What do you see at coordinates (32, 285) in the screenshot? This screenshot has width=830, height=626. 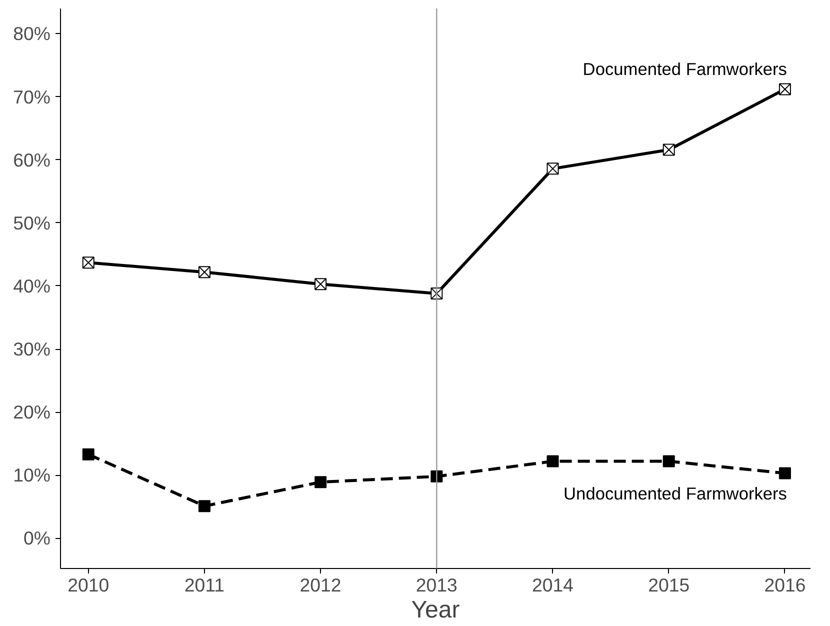 I see `y-tick-label: 40%` at bounding box center [32, 285].